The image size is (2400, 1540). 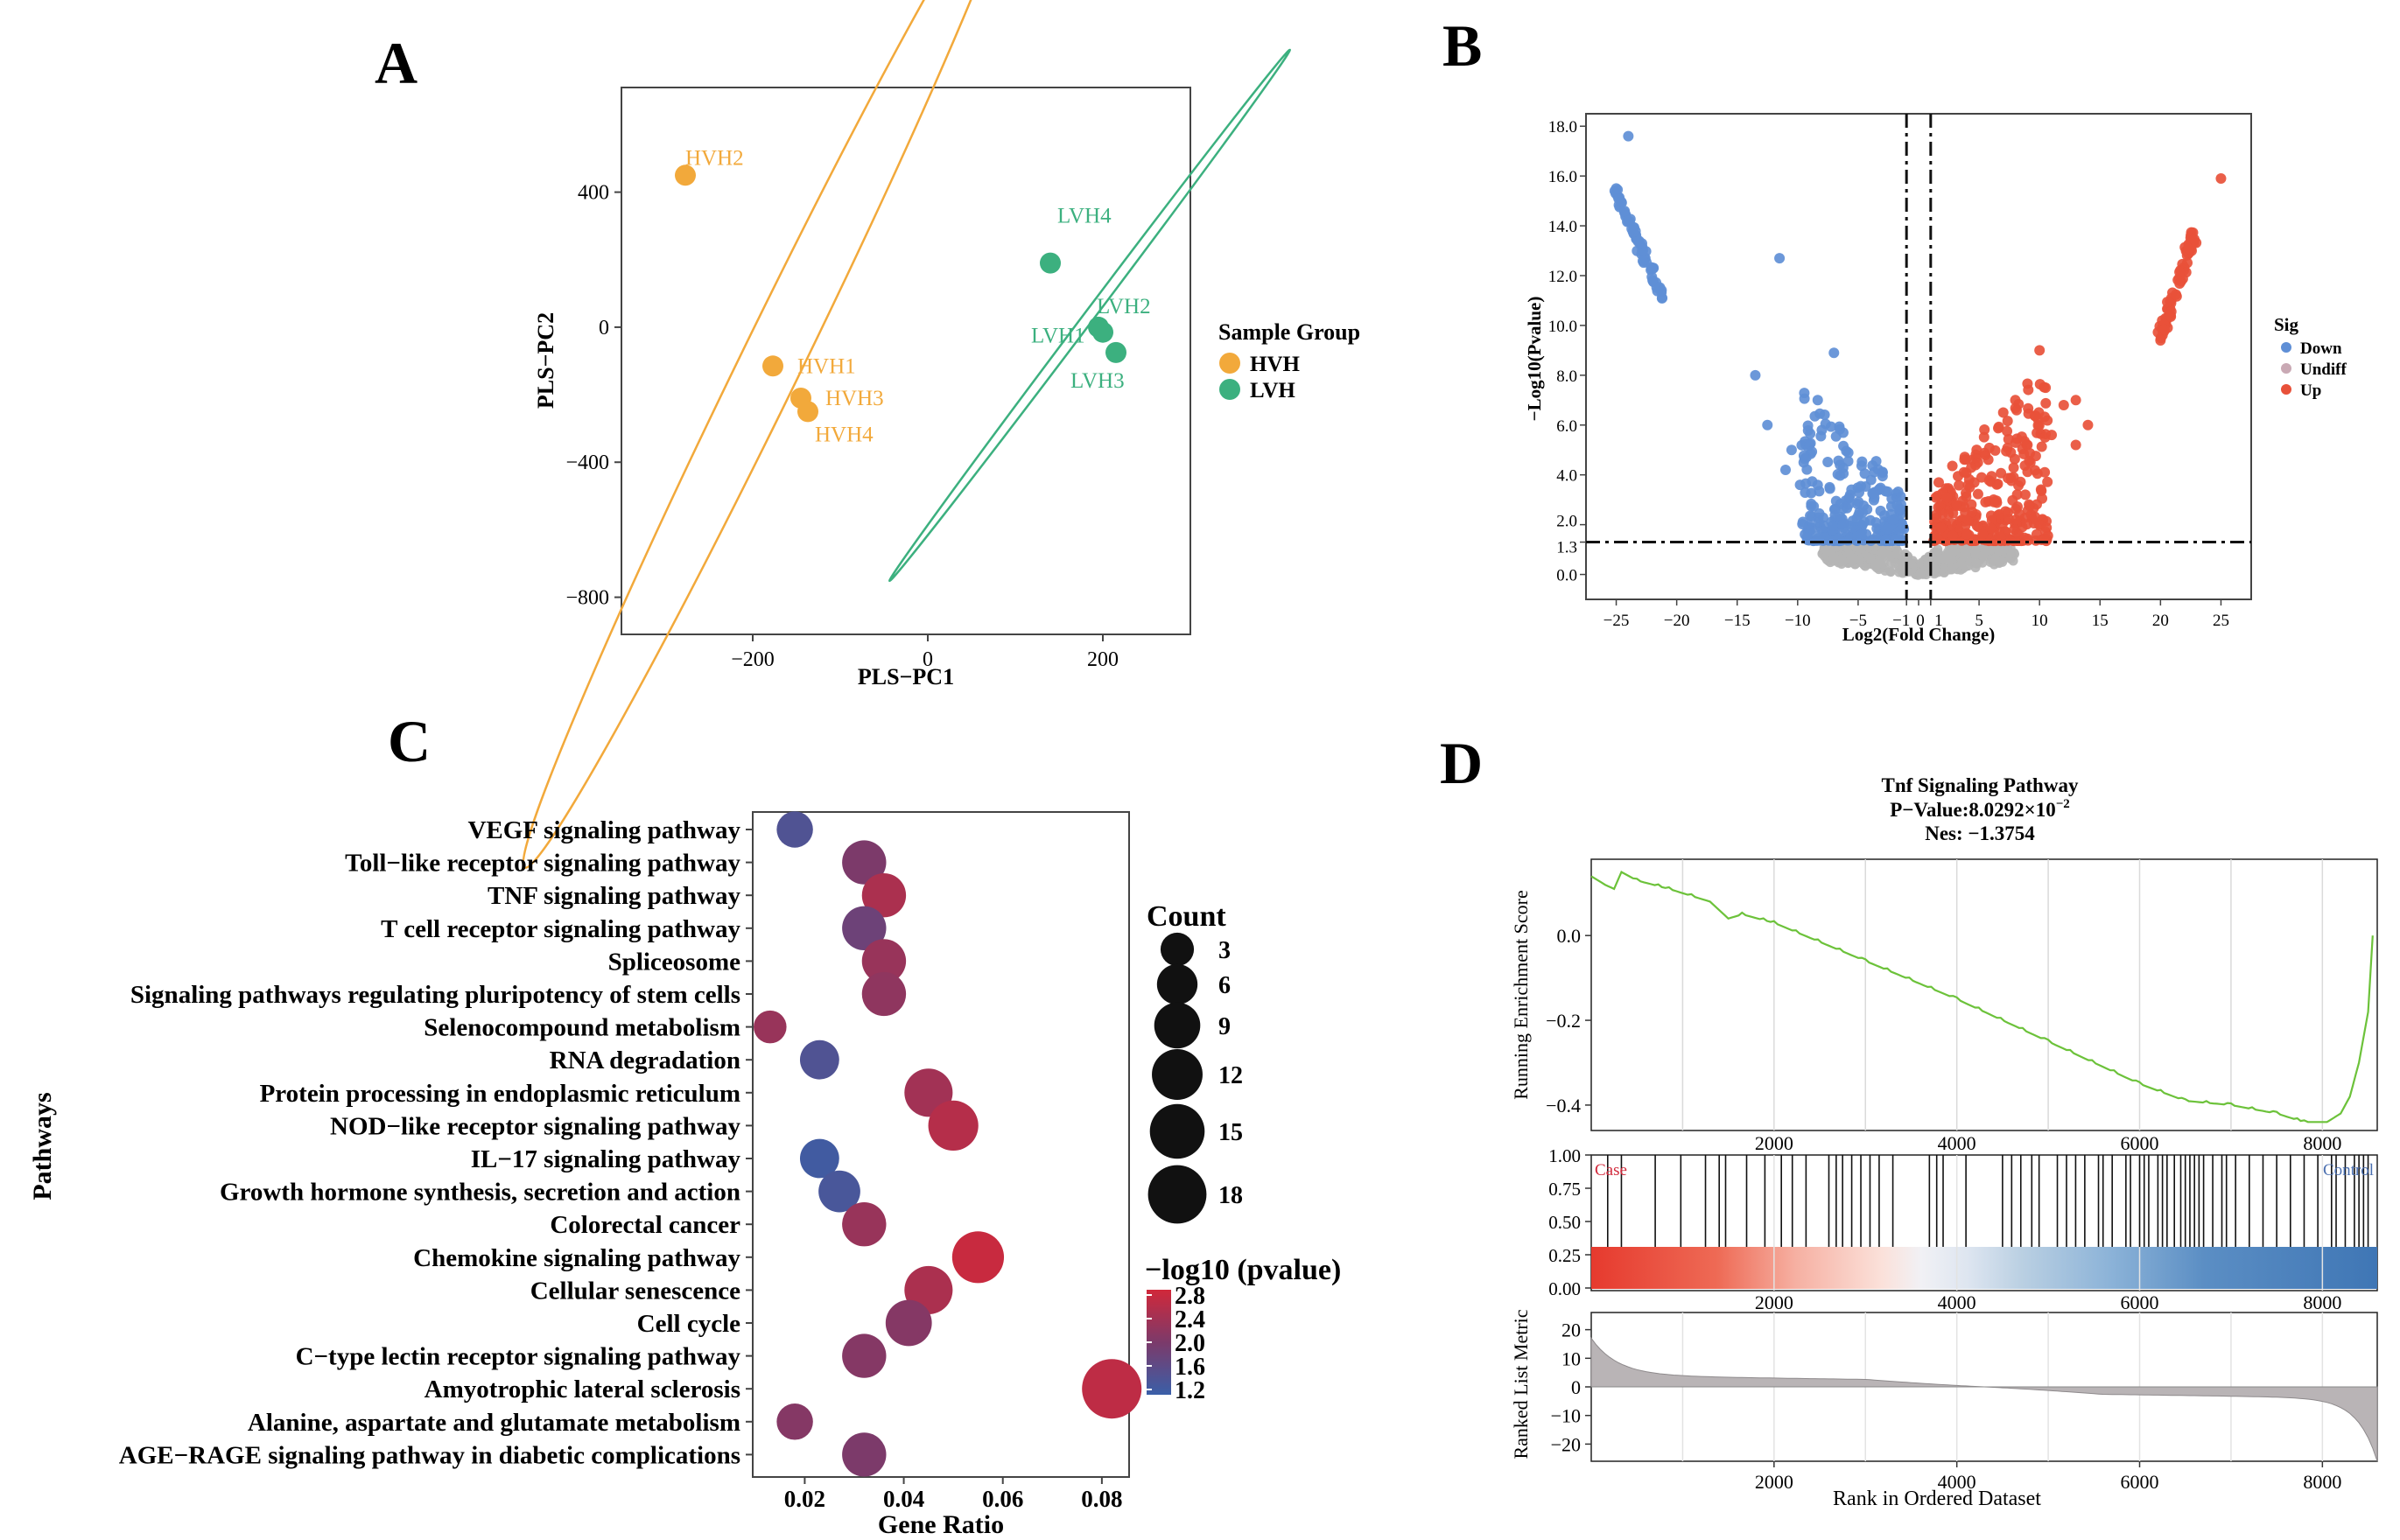 What do you see at coordinates (1562, 177) in the screenshot?
I see `volcano-y-tick-label: 16.0` at bounding box center [1562, 177].